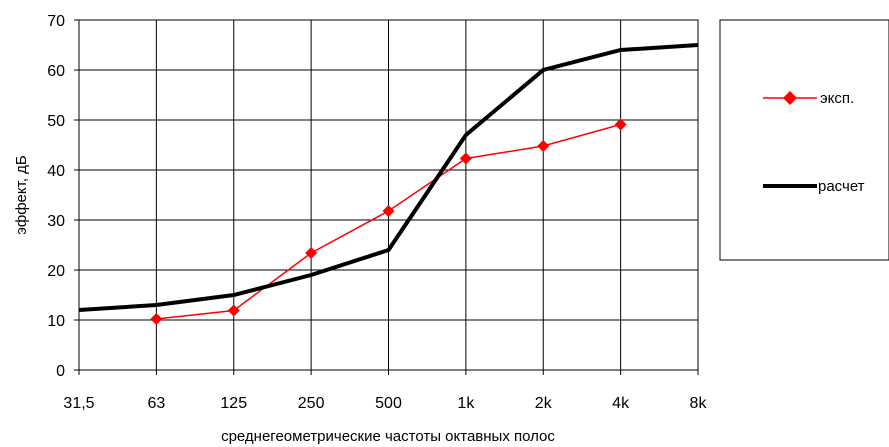 The height and width of the screenshot is (447, 889). Describe the element at coordinates (56, 121) in the screenshot. I see `y-tick-label: 50` at that location.